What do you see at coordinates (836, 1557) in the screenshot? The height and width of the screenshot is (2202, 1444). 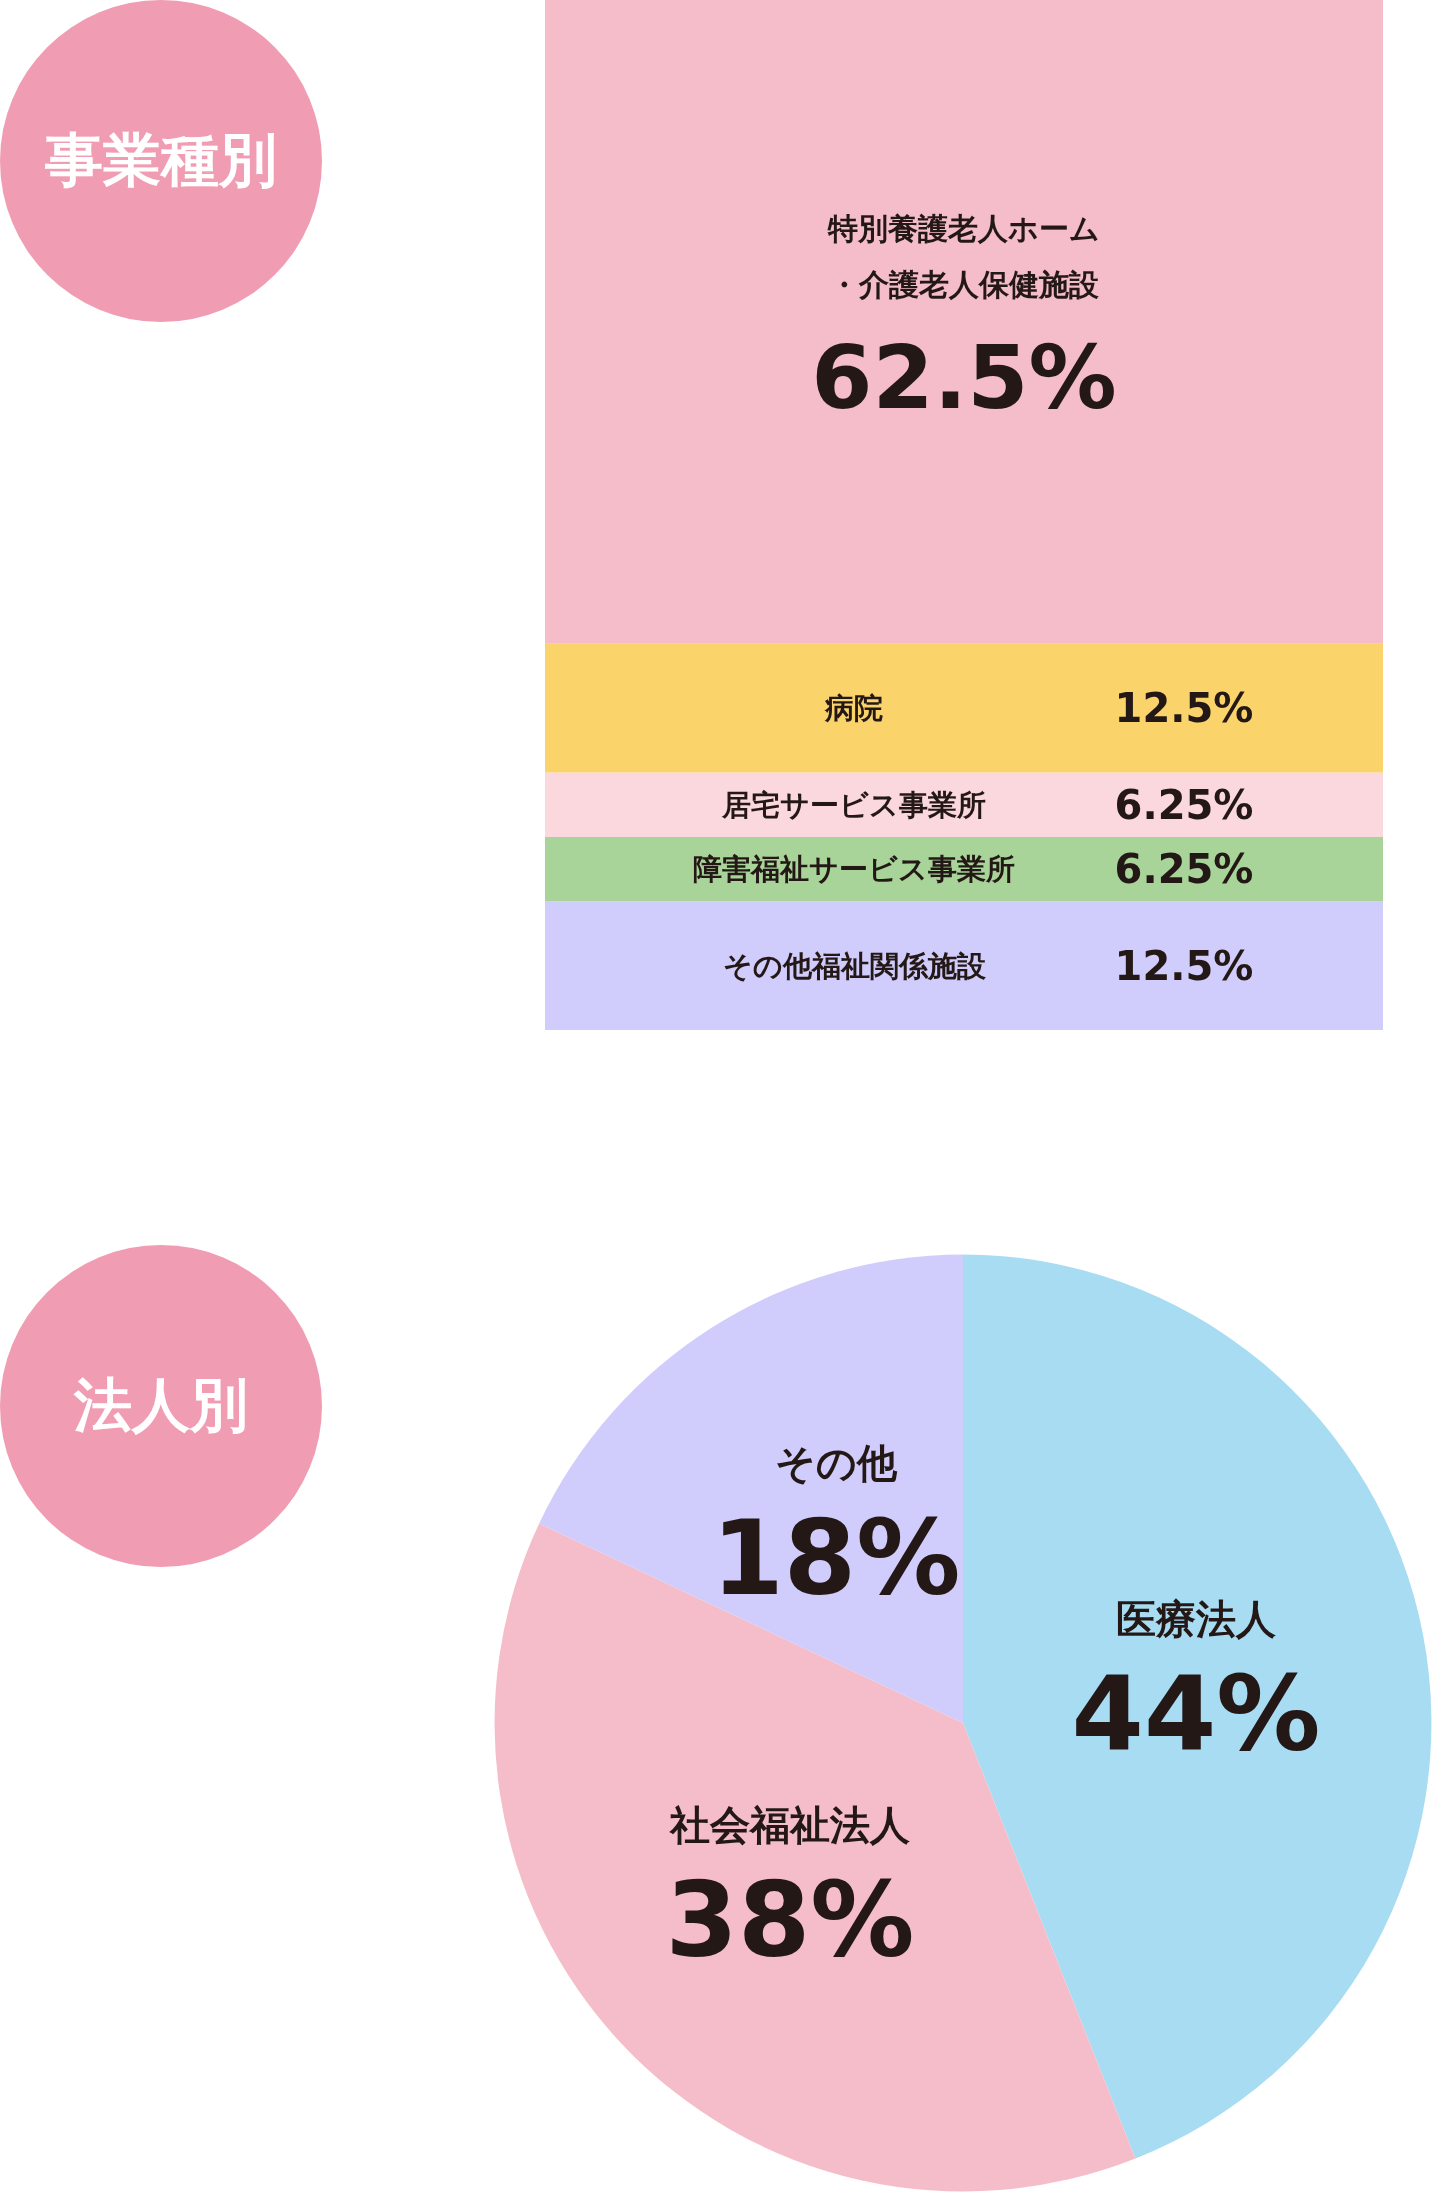 I see `data-label: 18%` at bounding box center [836, 1557].